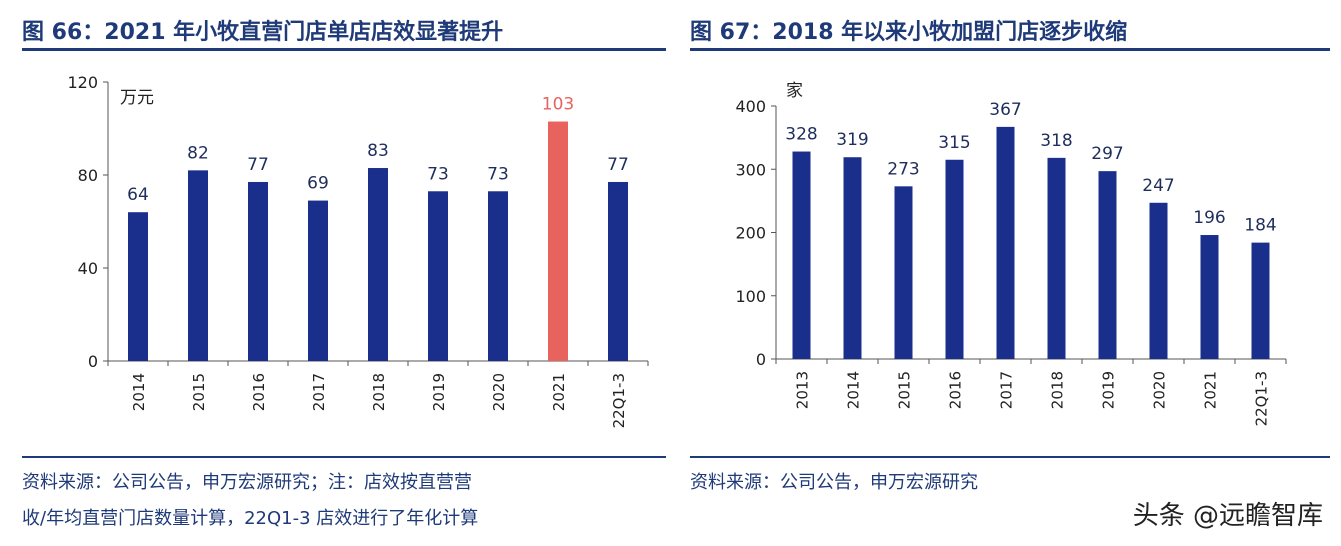 This screenshot has width=1341, height=546. Describe the element at coordinates (803, 390) in the screenshot. I see `category-label-2013: 2013` at that location.